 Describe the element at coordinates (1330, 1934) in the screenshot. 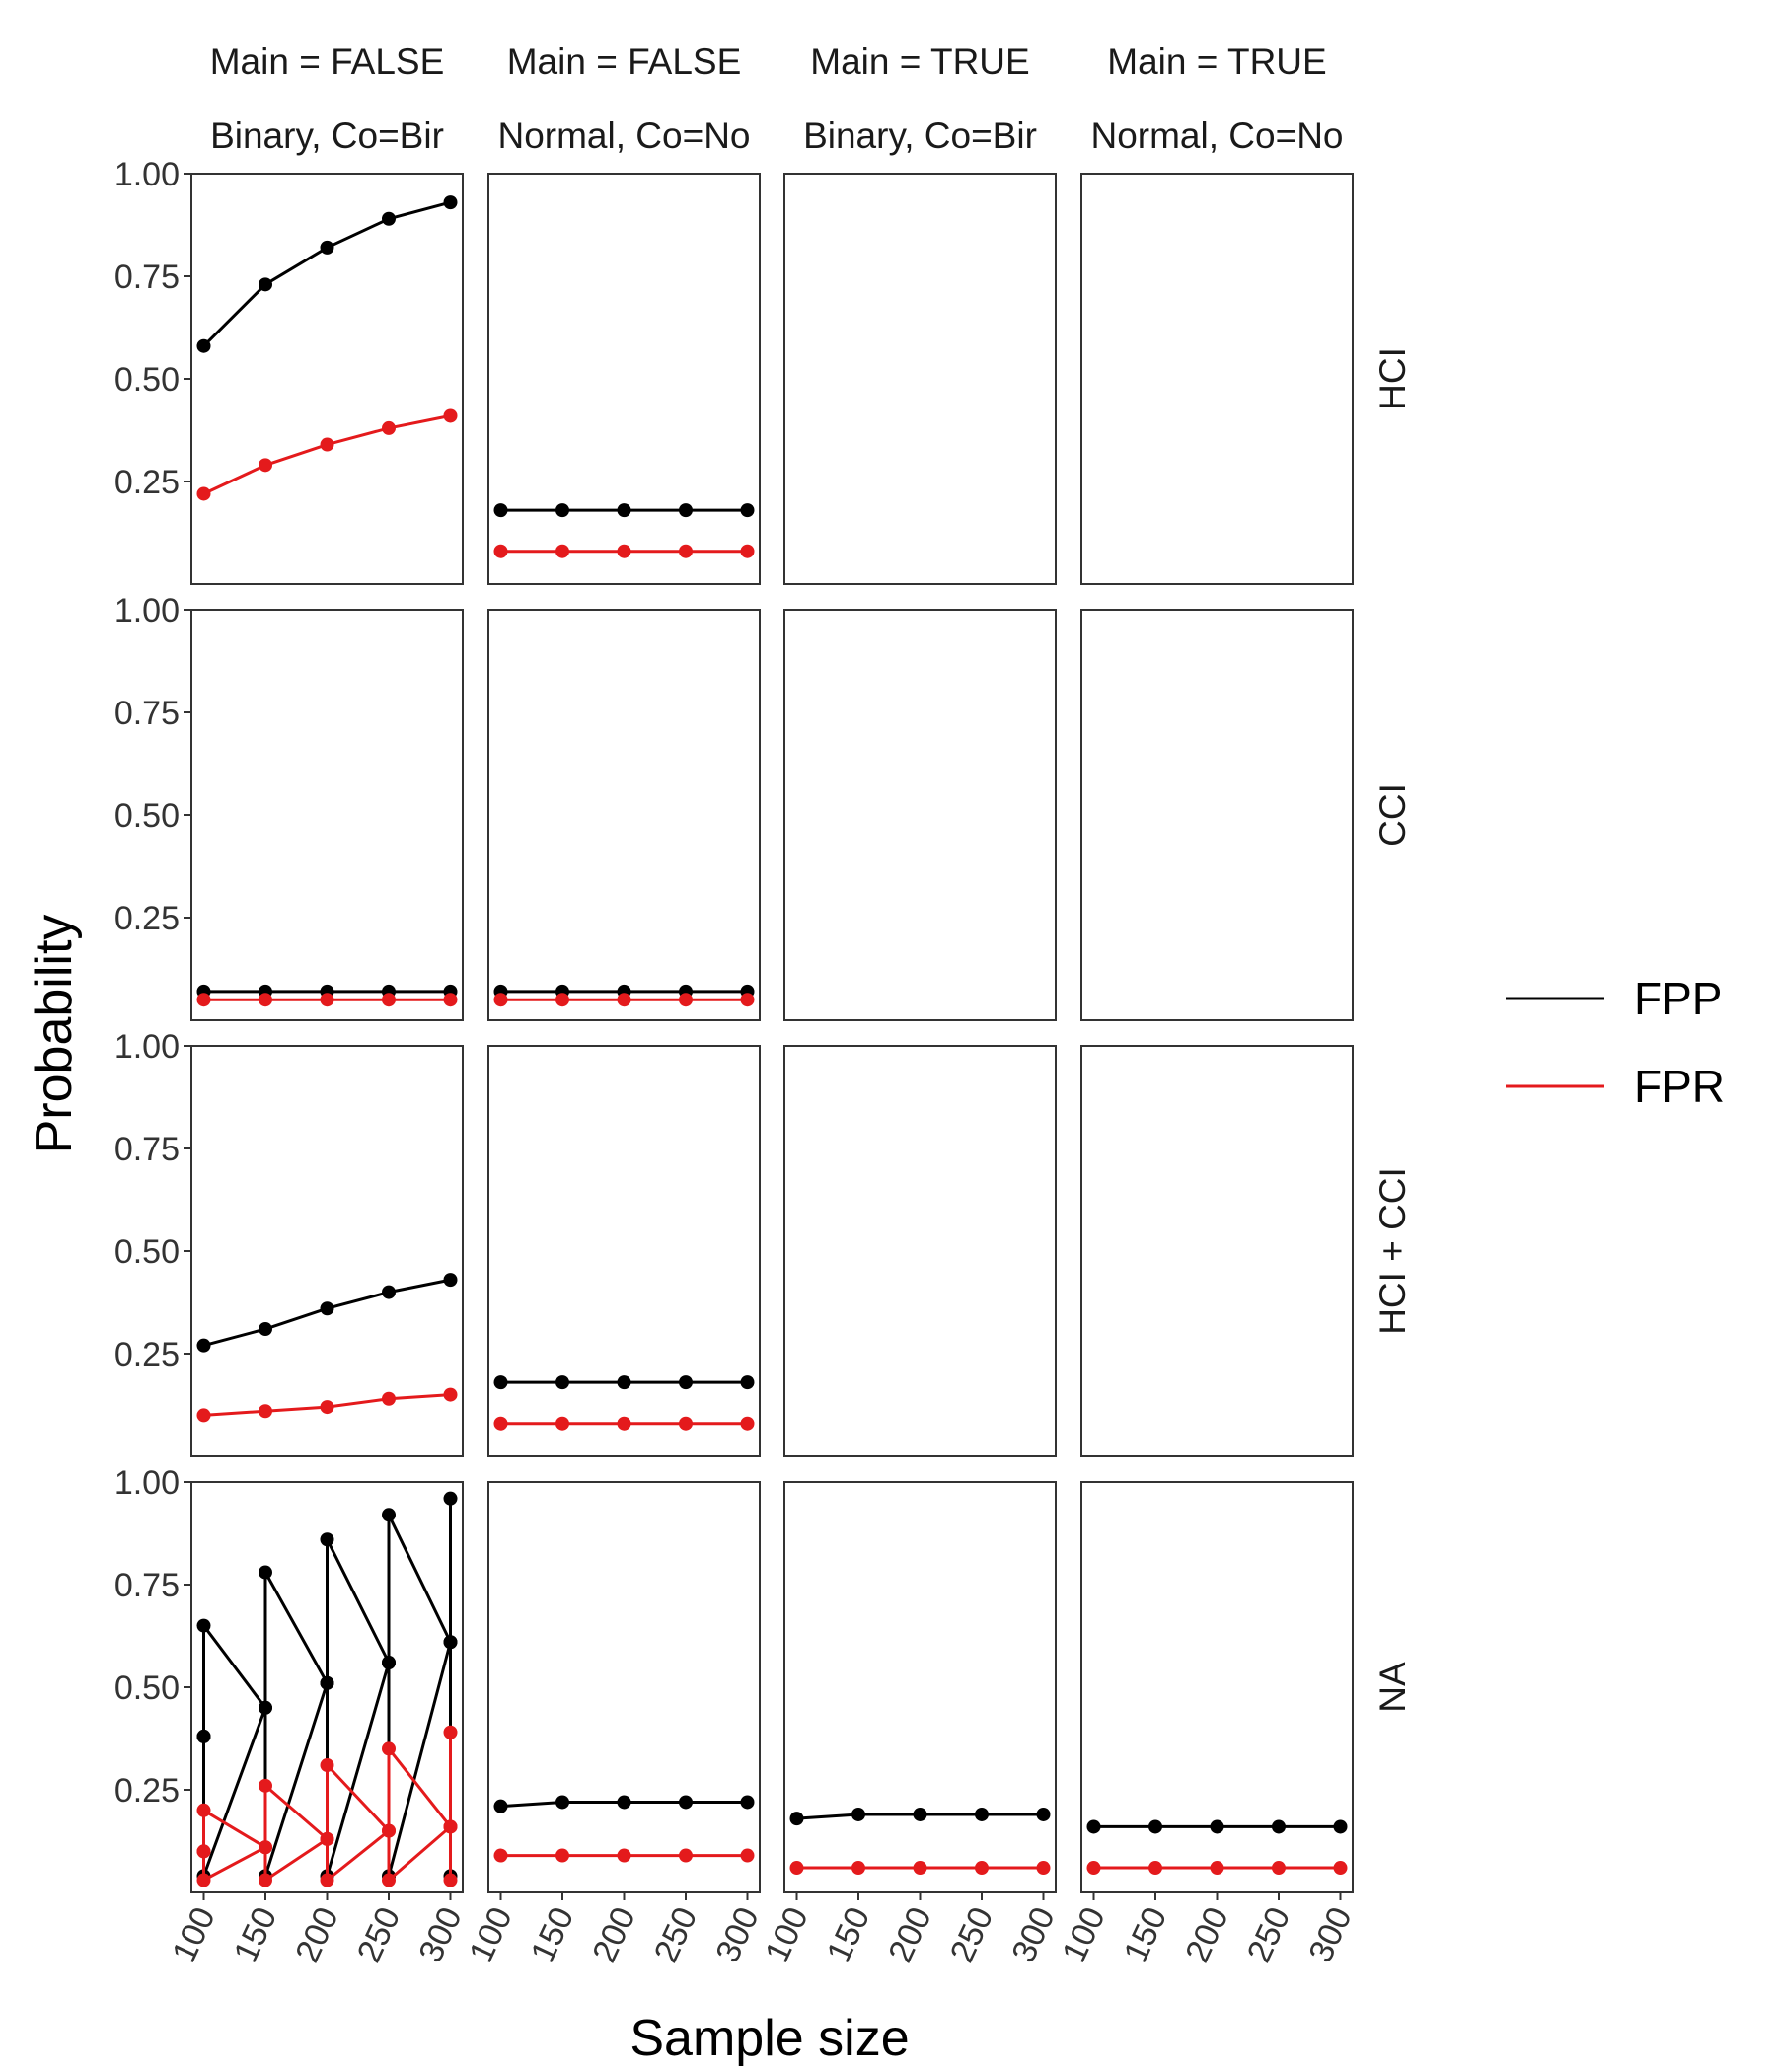

I see `x-tick-label-c3-4: 300` at that location.